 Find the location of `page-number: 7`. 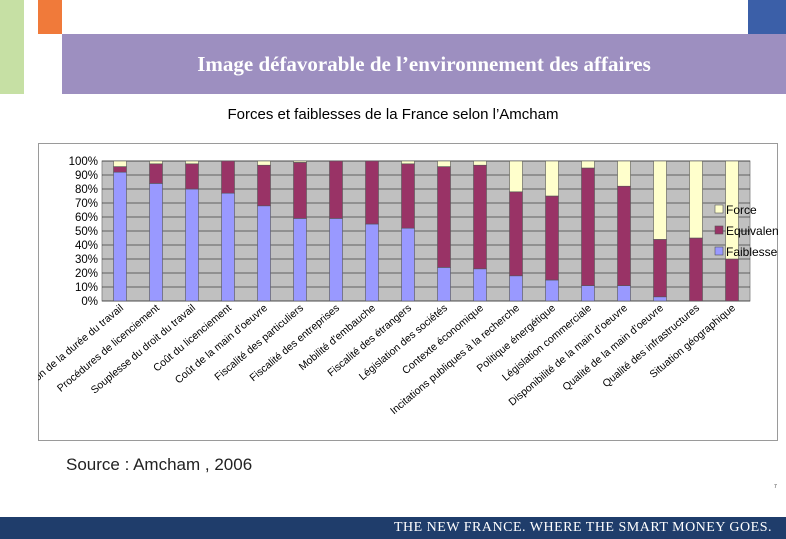

page-number: 7 is located at coordinates (775, 487).